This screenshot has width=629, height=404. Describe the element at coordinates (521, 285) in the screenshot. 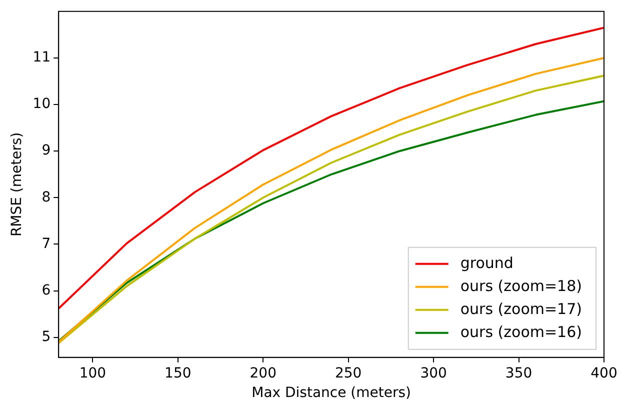

I see `legend-label: ours (zoom=18)` at that location.